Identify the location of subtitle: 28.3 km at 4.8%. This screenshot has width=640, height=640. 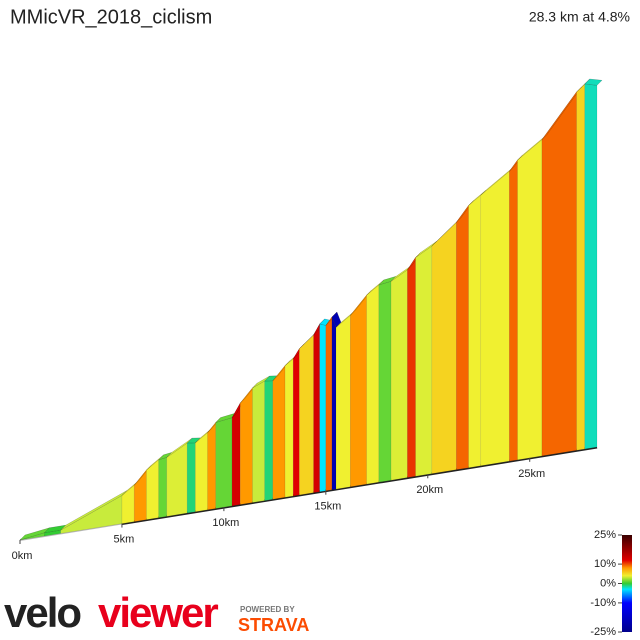
(579, 17).